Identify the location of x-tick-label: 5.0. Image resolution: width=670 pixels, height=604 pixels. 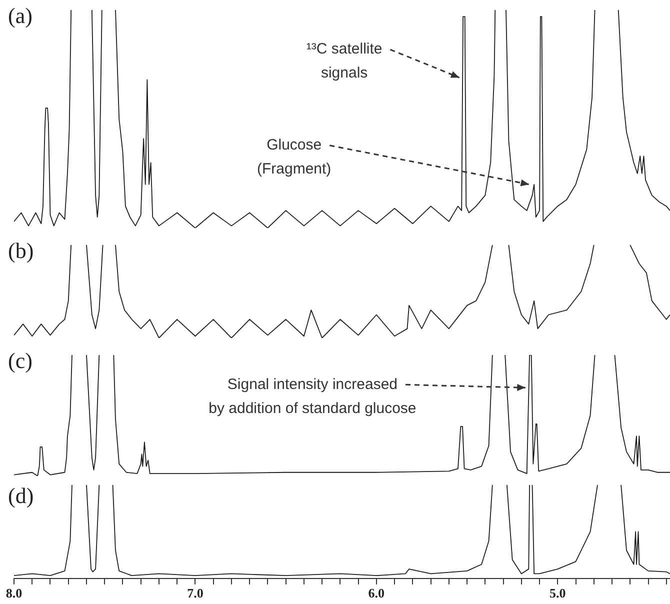
(558, 593).